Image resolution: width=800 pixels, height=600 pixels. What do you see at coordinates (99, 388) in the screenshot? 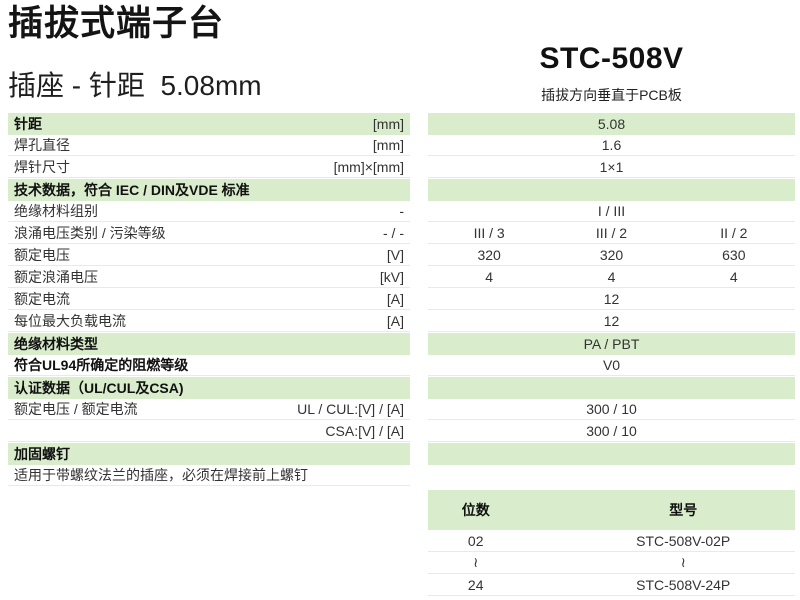
I see `spec-label: 认证数据（UL/CUL及CSA)` at bounding box center [99, 388].